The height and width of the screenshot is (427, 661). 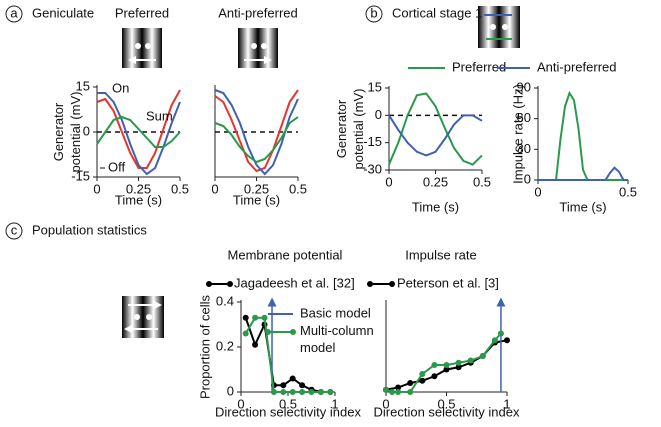 What do you see at coordinates (159, 115) in the screenshot?
I see `series-label: Sum` at bounding box center [159, 115].